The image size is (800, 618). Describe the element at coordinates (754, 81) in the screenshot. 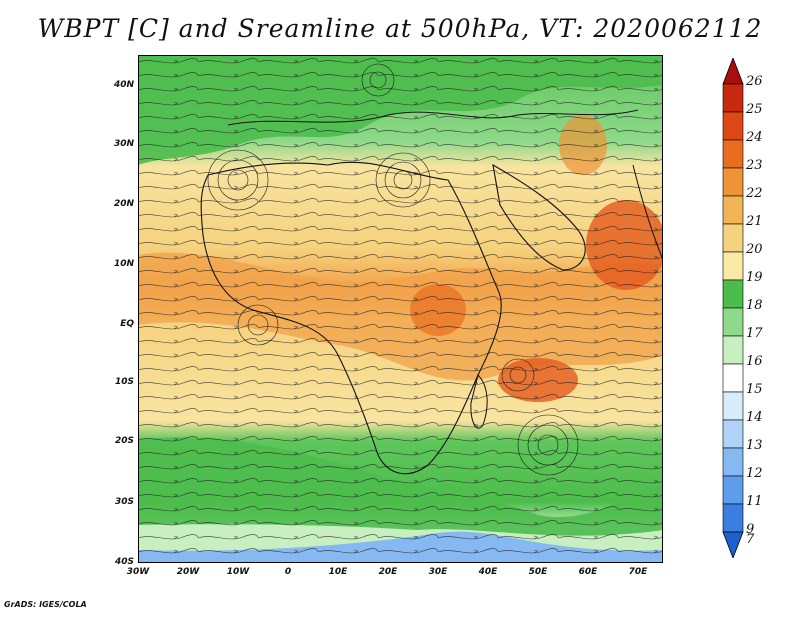

I see `colorbar-tick-label: 26` at that location.